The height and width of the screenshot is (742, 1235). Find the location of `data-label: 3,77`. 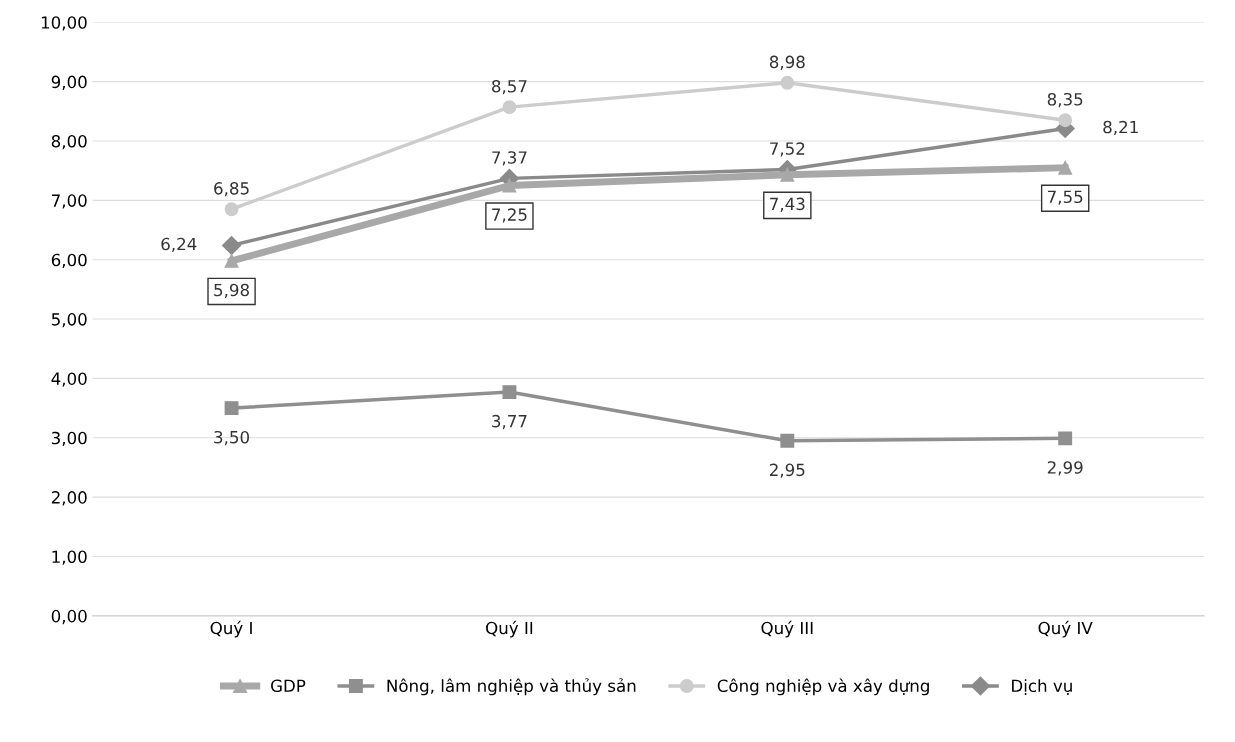

data-label: 3,77 is located at coordinates (509, 422).